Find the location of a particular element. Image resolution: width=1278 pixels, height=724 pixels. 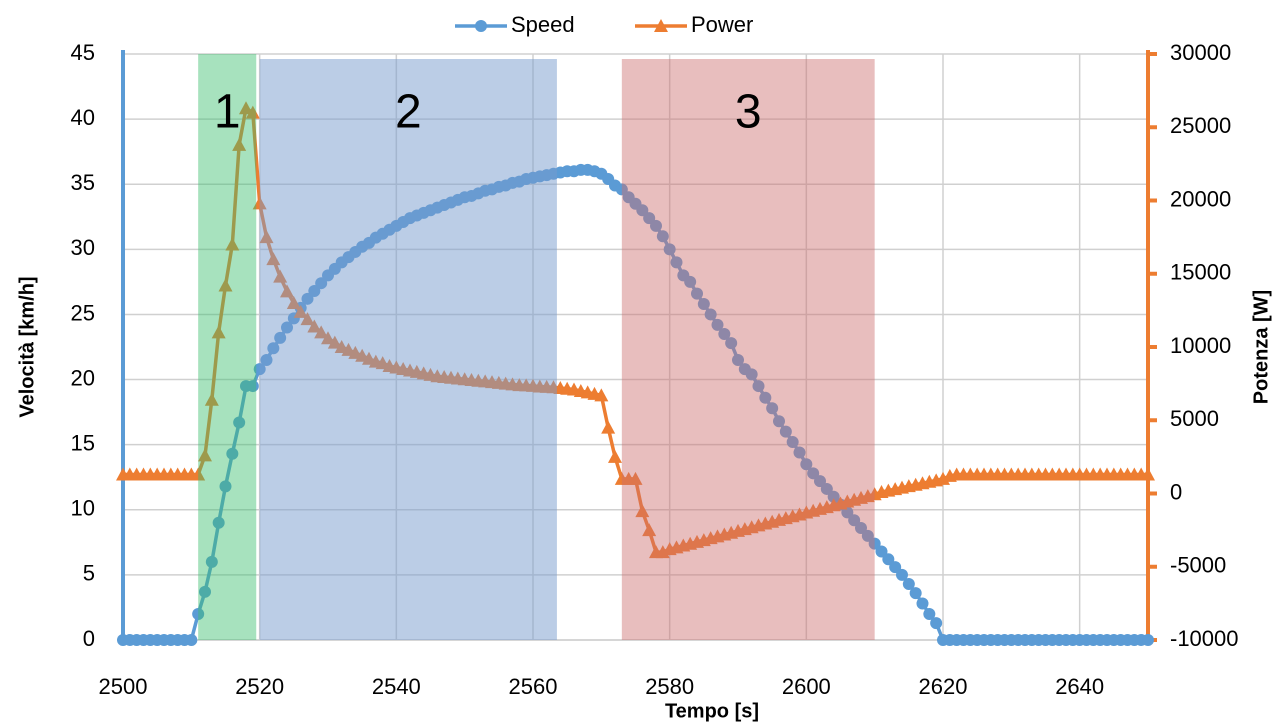

region is located at coordinates (227, 347).